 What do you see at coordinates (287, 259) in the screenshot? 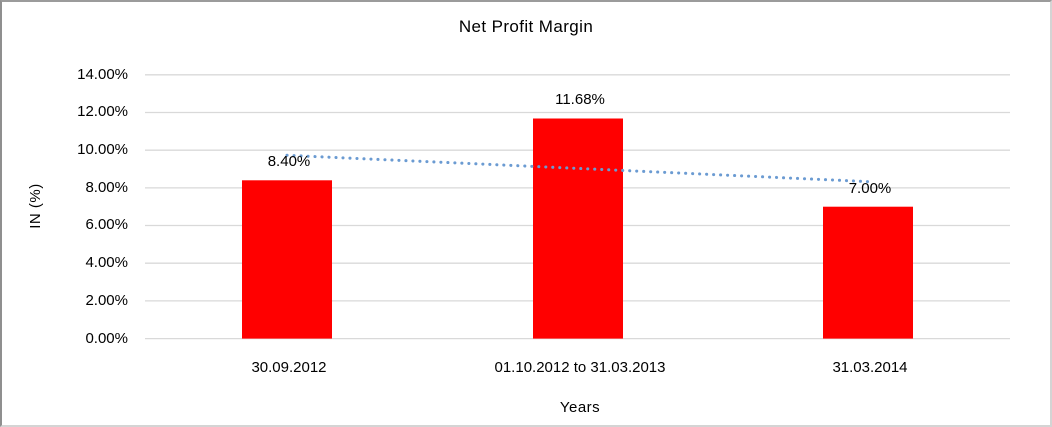
I see `bar-30.09.2012` at bounding box center [287, 259].